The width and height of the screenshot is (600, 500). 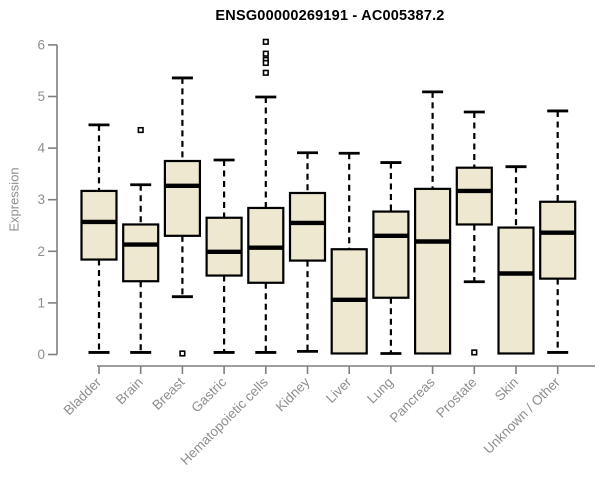 I want to click on boxplot-group-kidney, so click(x=307, y=252).